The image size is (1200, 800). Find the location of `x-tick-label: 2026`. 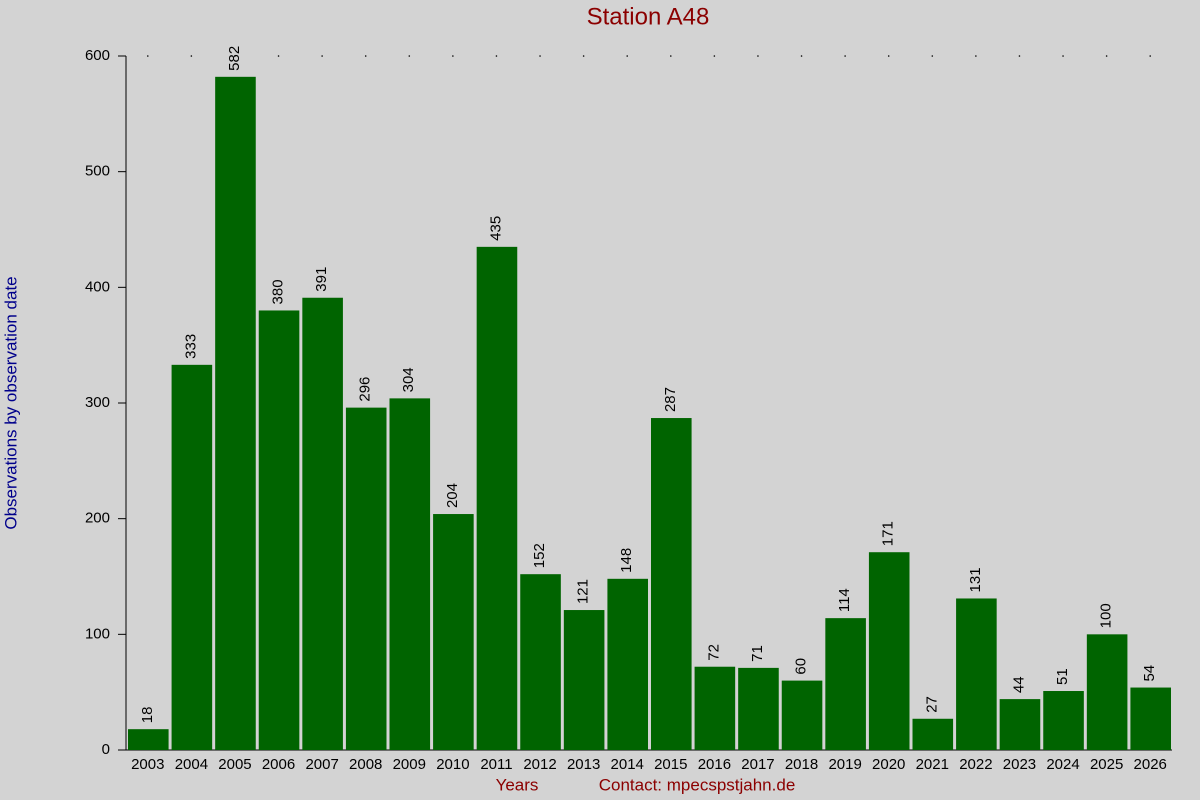

x-tick-label: 2026 is located at coordinates (1150, 764).